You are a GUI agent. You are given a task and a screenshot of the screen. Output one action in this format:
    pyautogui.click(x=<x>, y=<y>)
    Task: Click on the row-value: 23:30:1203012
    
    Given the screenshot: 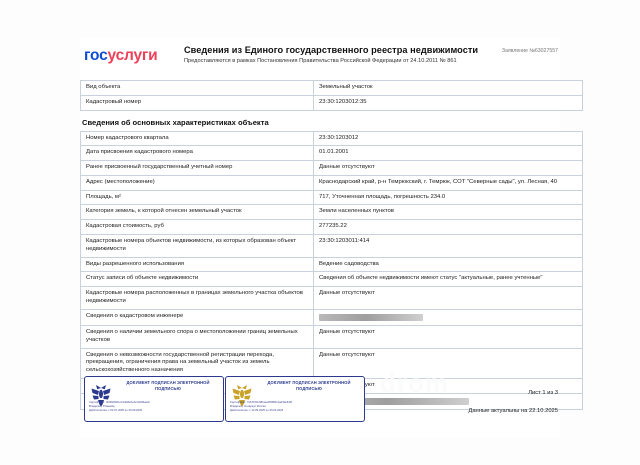 What is the action you would take?
    pyautogui.click(x=448, y=138)
    